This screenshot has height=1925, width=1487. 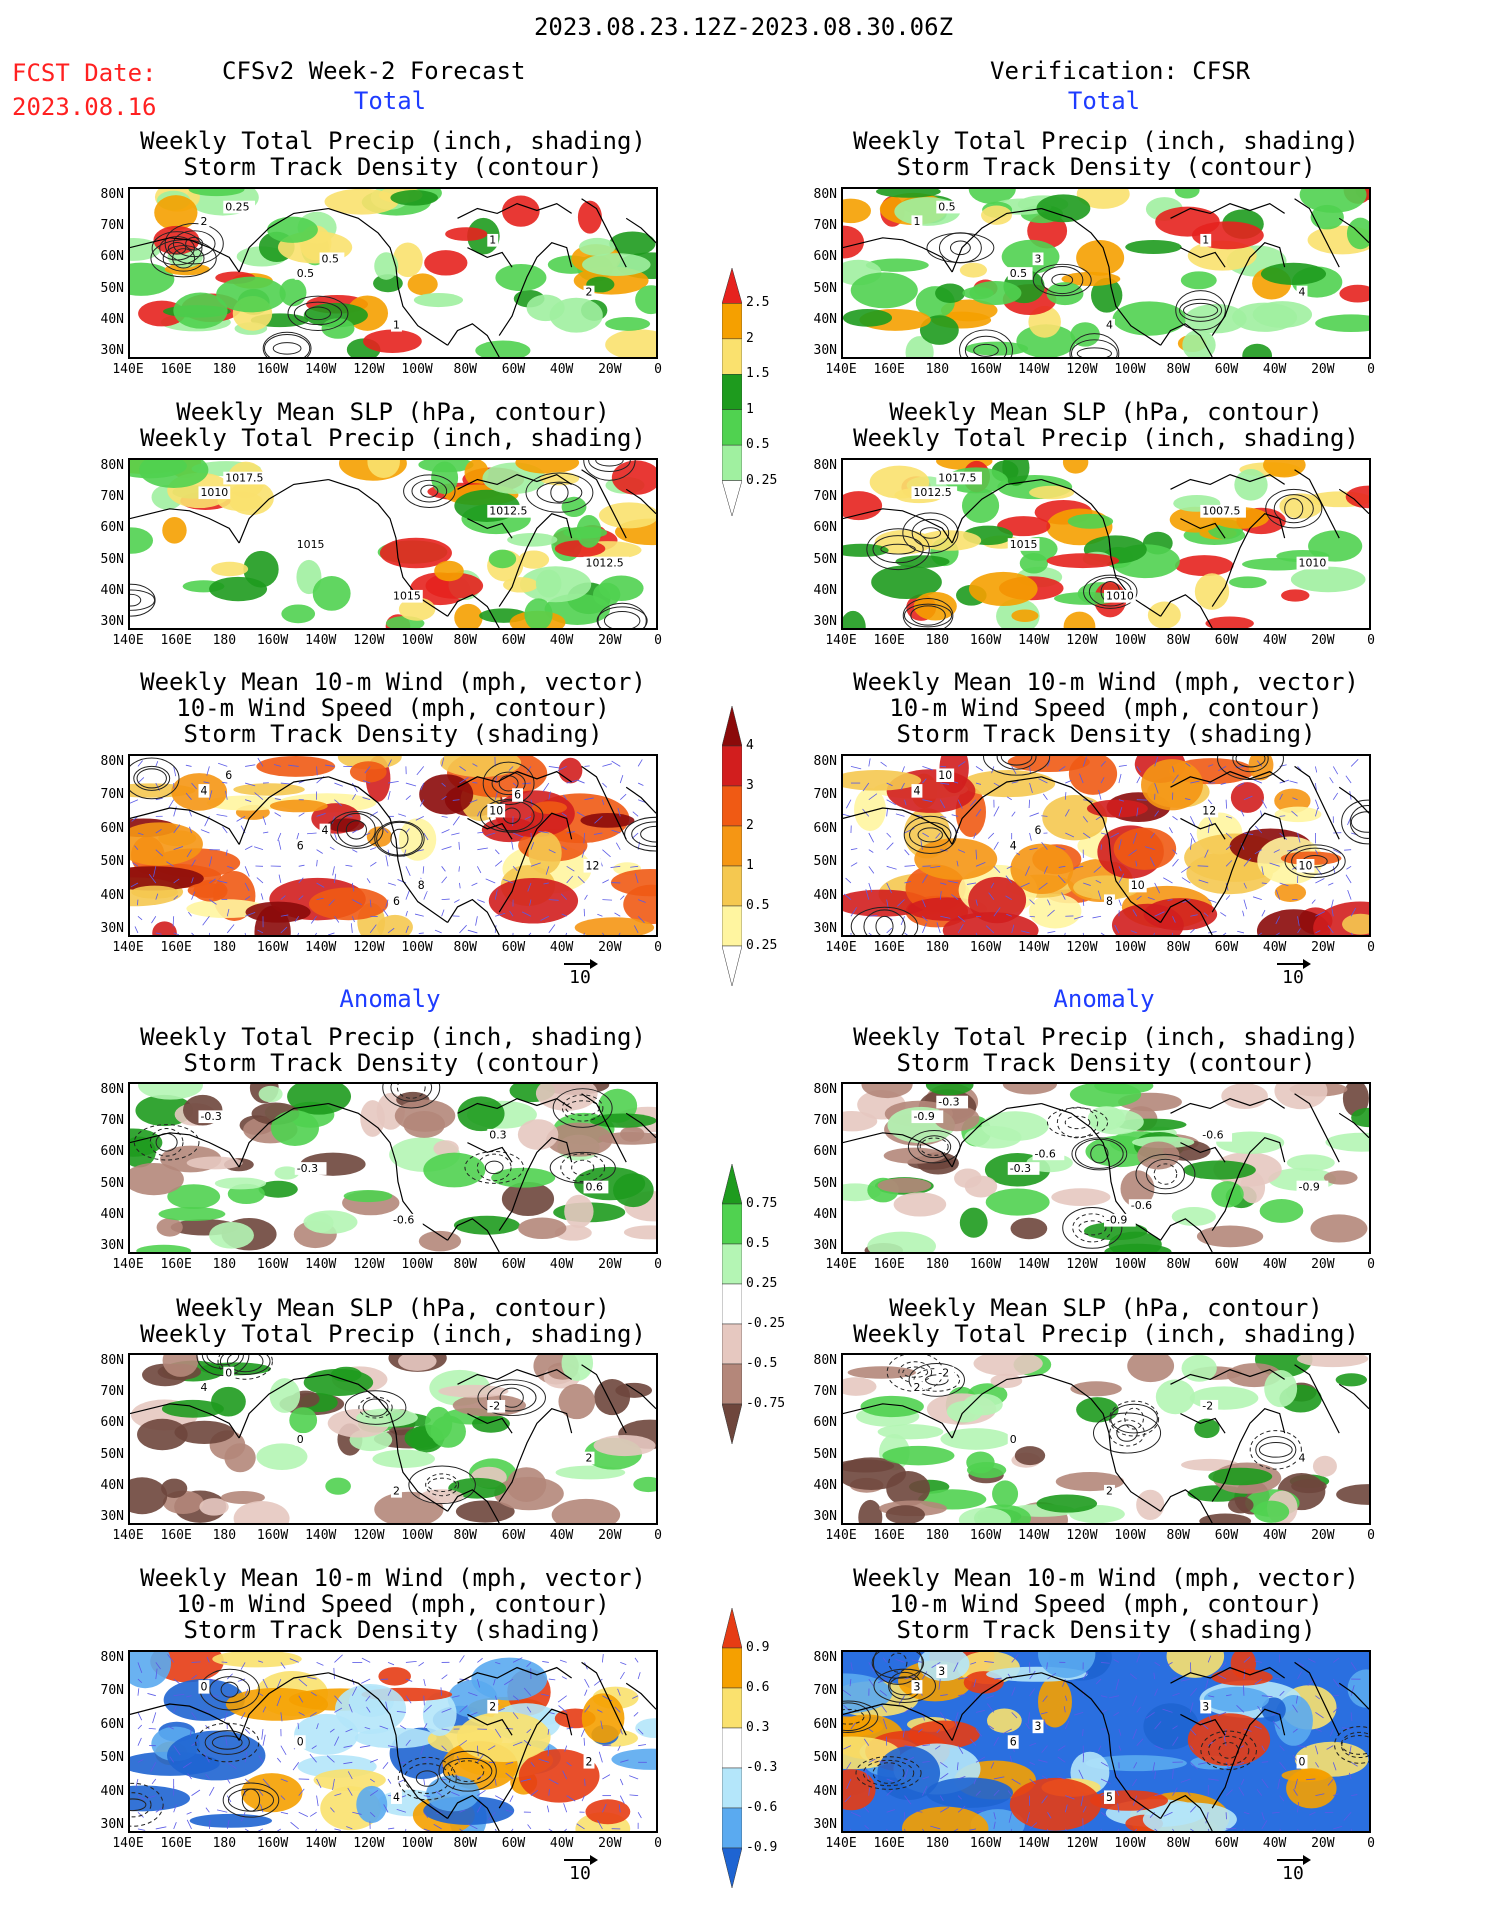 I want to click on lat-tick-label: 40N, so click(x=825, y=1214).